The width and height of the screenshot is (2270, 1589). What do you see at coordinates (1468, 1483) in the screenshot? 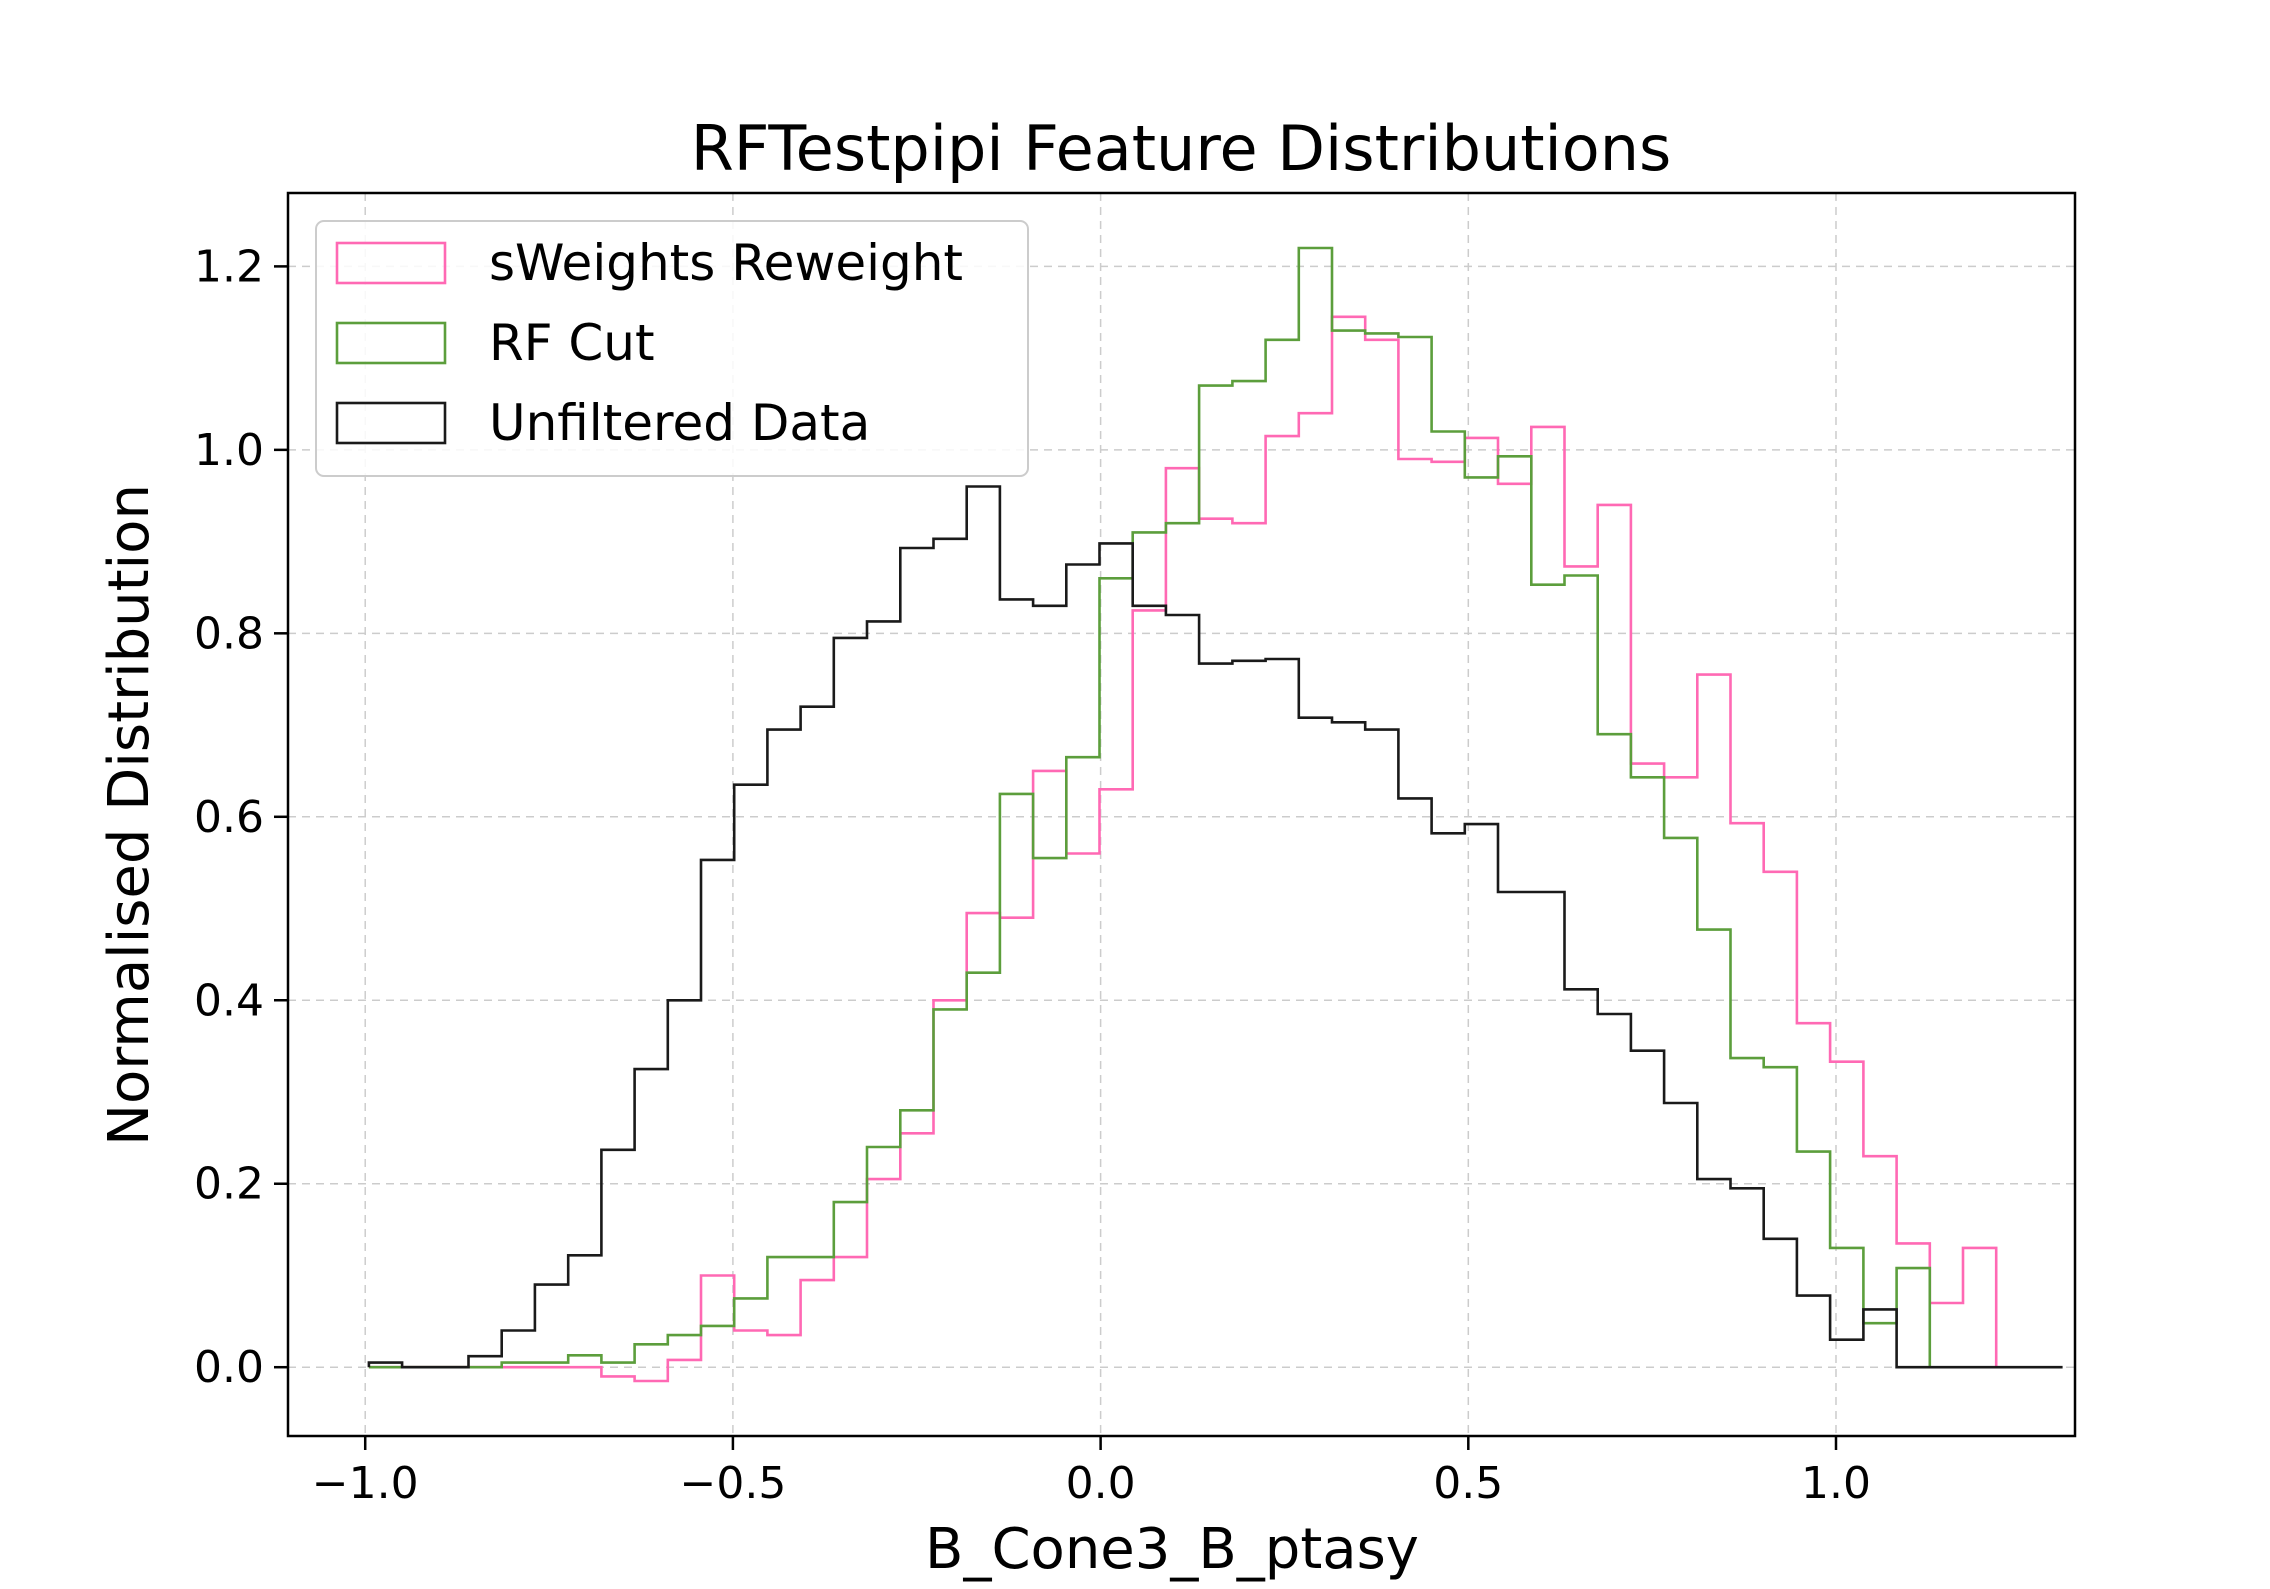
I see `x-tick-label: 0.5` at bounding box center [1468, 1483].